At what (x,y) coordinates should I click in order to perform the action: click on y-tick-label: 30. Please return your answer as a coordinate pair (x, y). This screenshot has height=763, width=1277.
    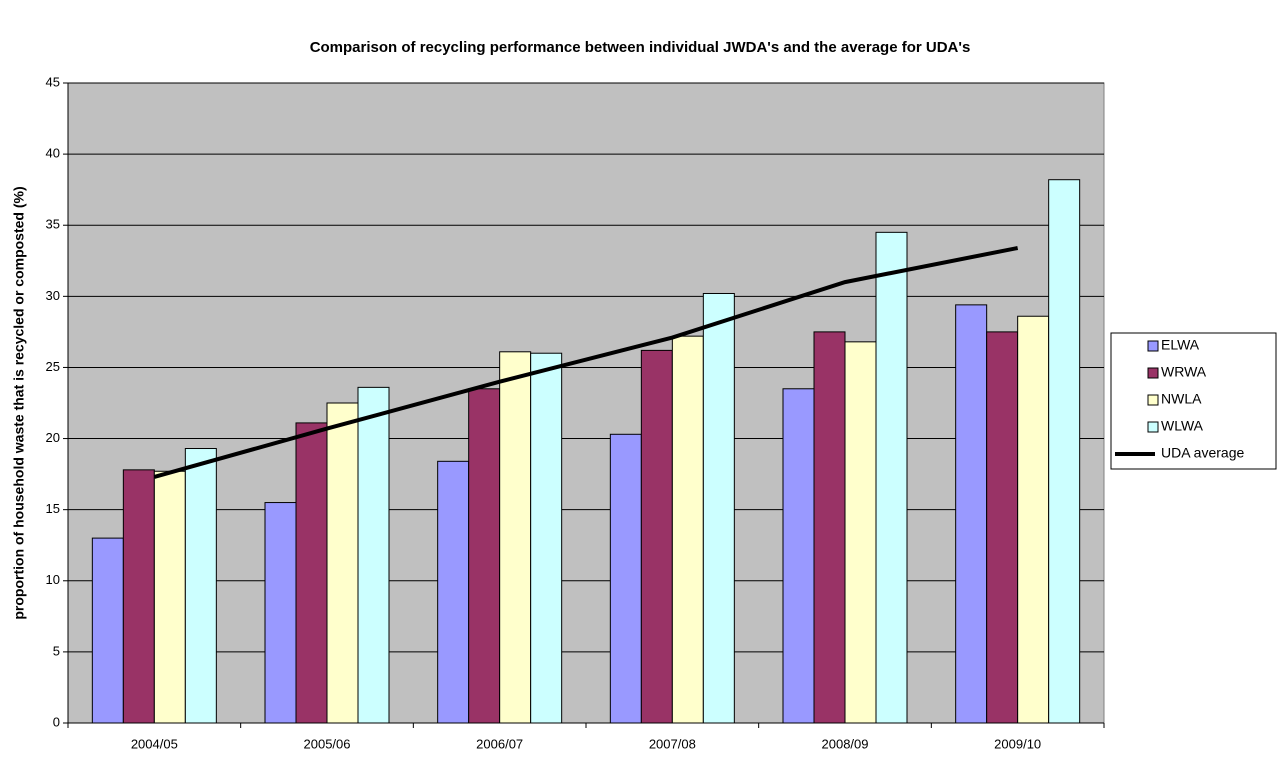
    Looking at the image, I should click on (53, 295).